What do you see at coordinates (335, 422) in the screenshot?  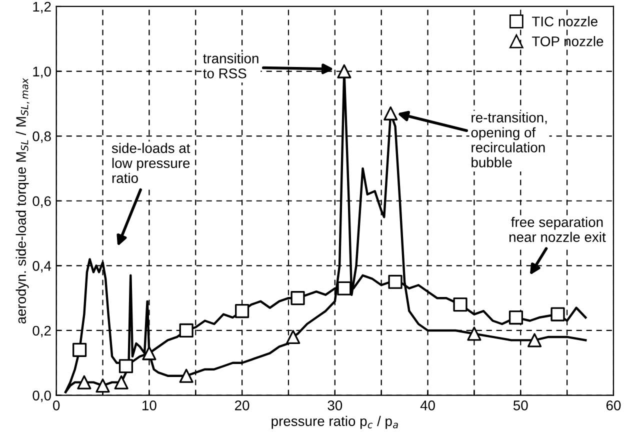 I see `x-axis-title: pressure ratio p$_{c}$ / p$_{a}$` at bounding box center [335, 422].